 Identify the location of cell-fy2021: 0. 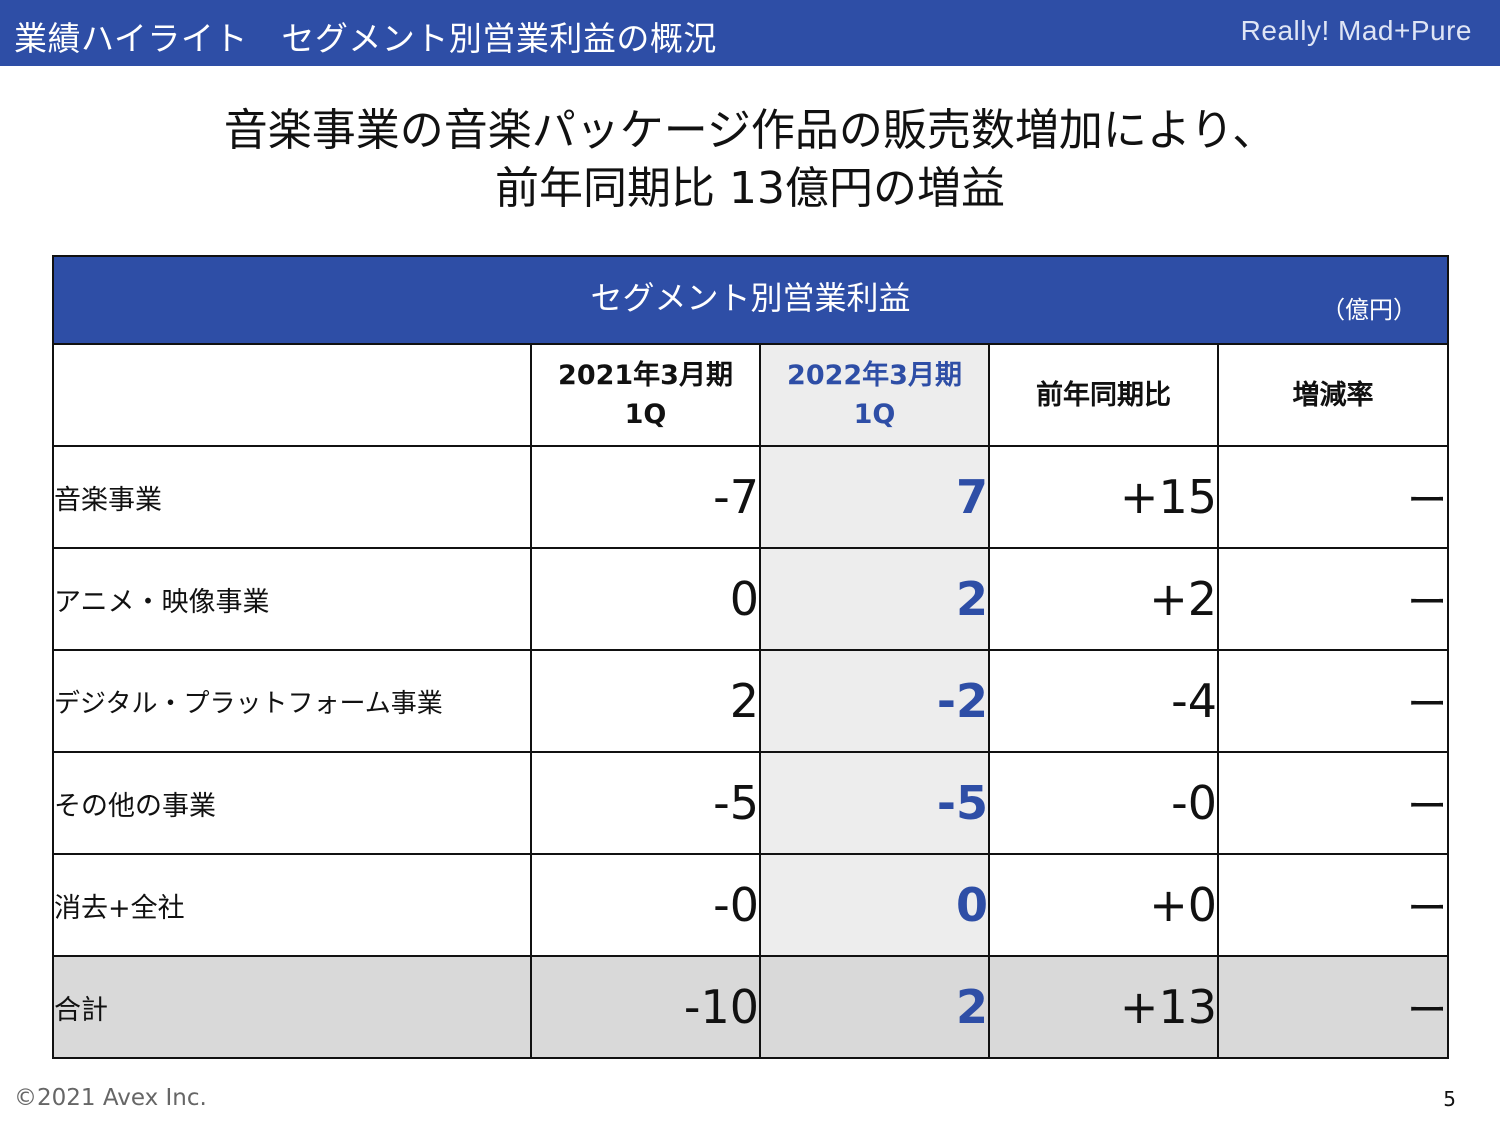
(645, 599).